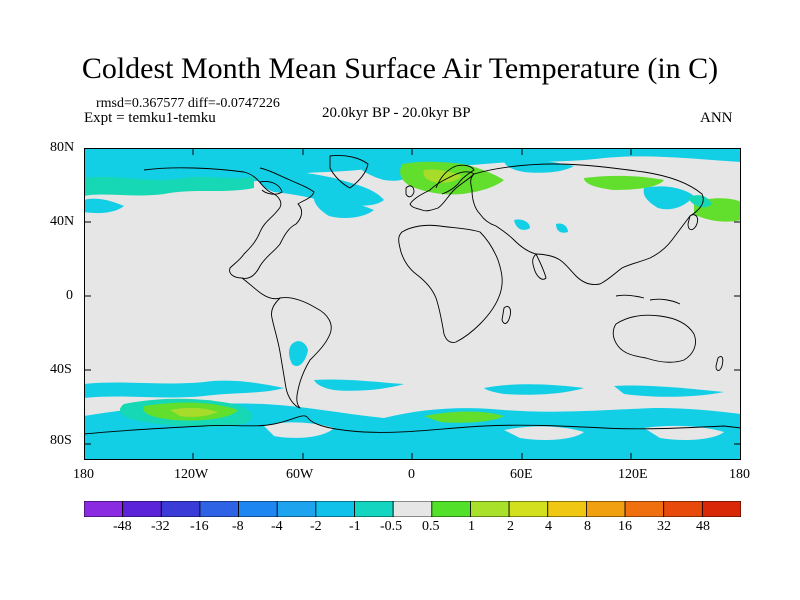  I want to click on coast-japan, so click(693, 222).